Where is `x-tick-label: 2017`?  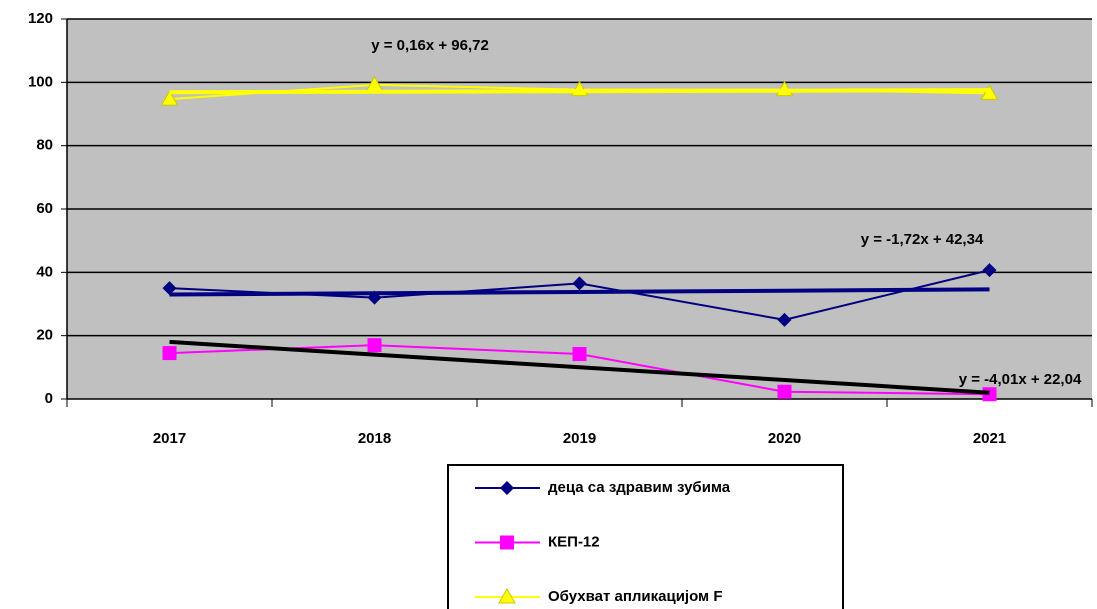 x-tick-label: 2017 is located at coordinates (169, 438).